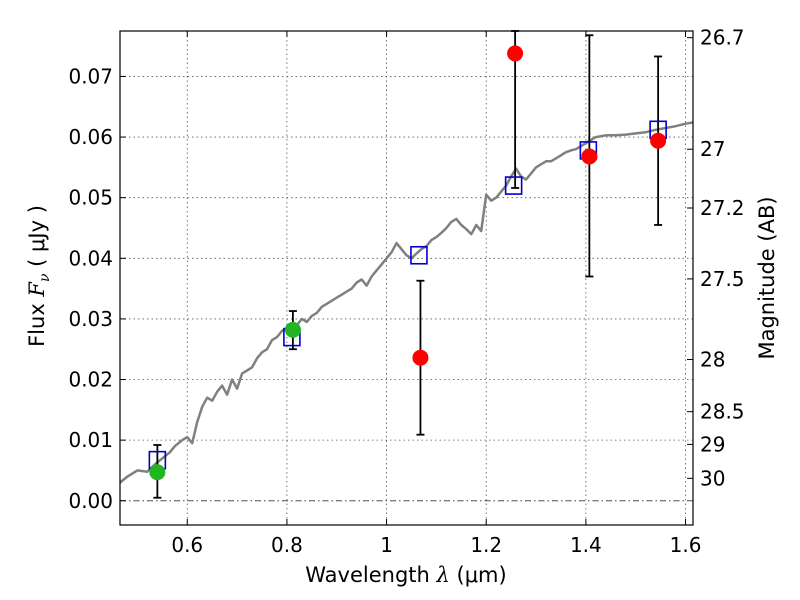 Image resolution: width=800 pixels, height=600 pixels. I want to click on y-axis-label: Flux Fν ( μJy ), so click(39, 276).